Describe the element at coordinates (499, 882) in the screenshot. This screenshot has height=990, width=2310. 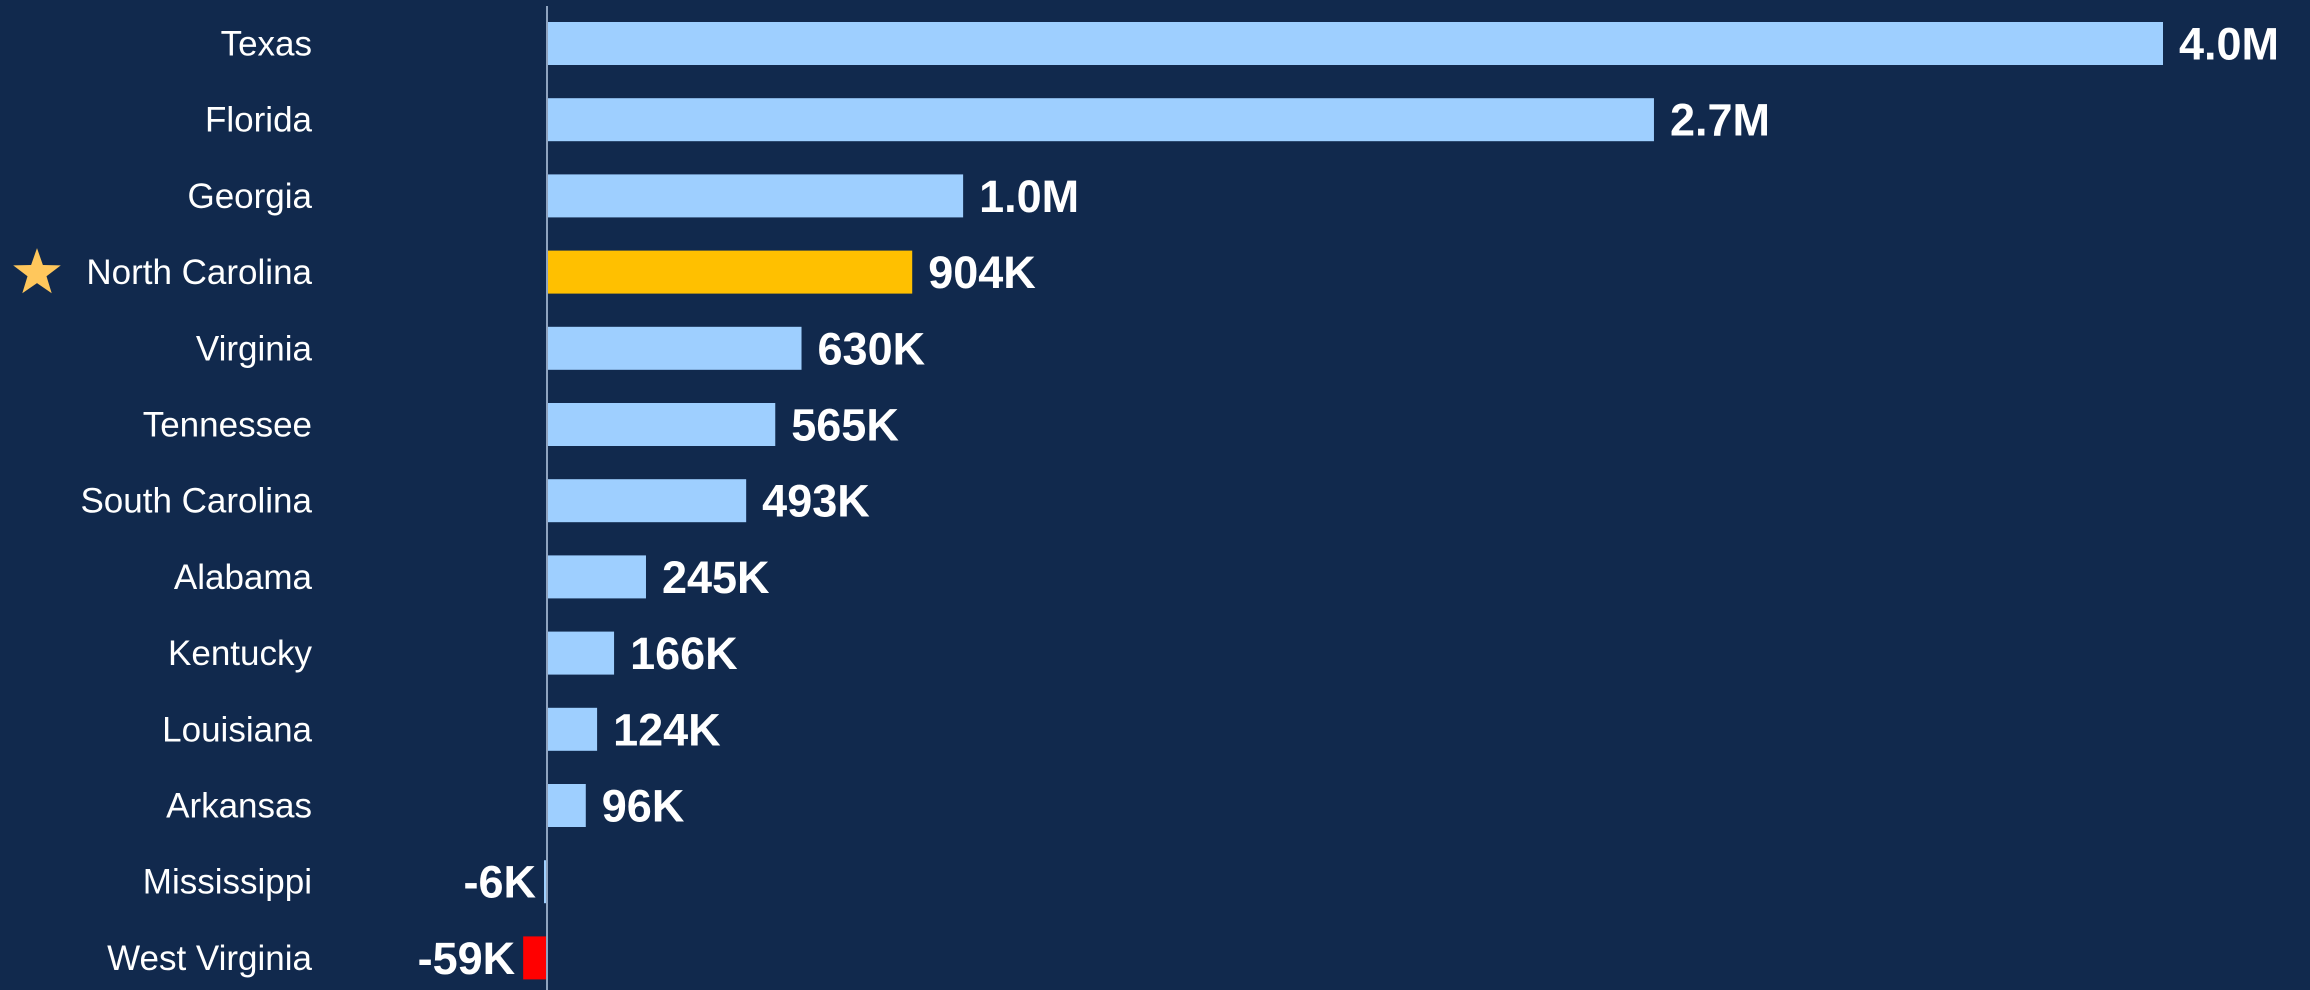
I see `value-label-mississippi: -6K` at that location.